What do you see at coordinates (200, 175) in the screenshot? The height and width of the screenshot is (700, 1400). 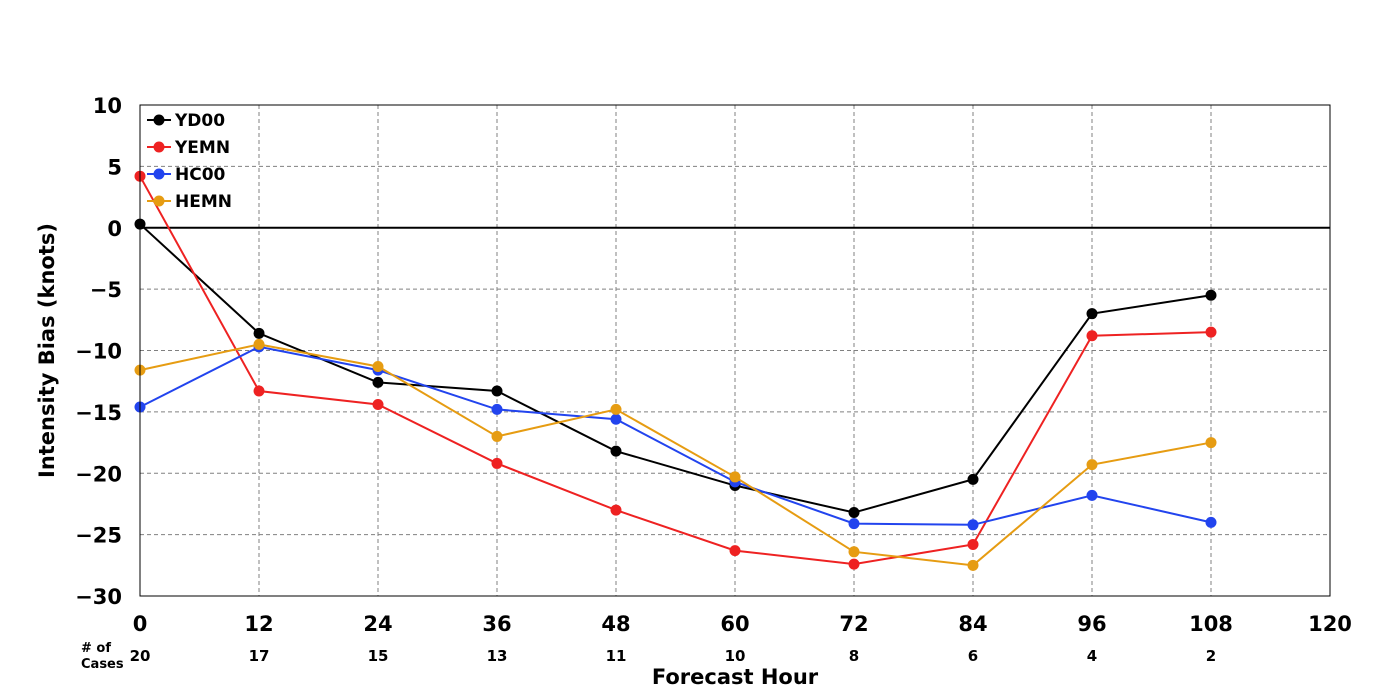 I see `legend-label: HC00` at bounding box center [200, 175].